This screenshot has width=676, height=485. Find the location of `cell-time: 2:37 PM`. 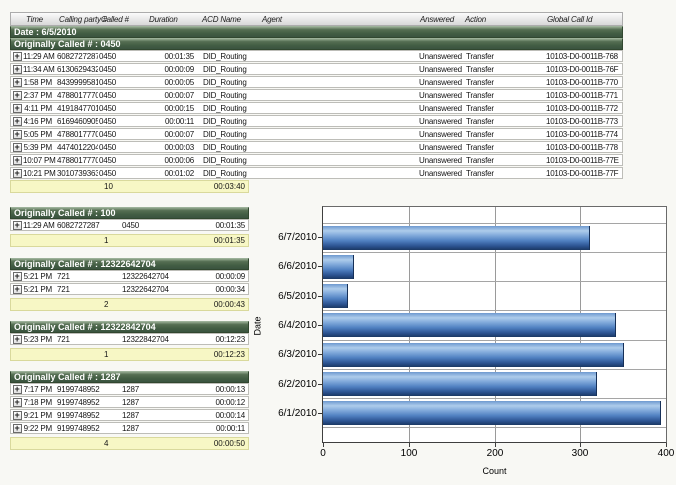

cell-time: 2:37 PM is located at coordinates (38, 95).